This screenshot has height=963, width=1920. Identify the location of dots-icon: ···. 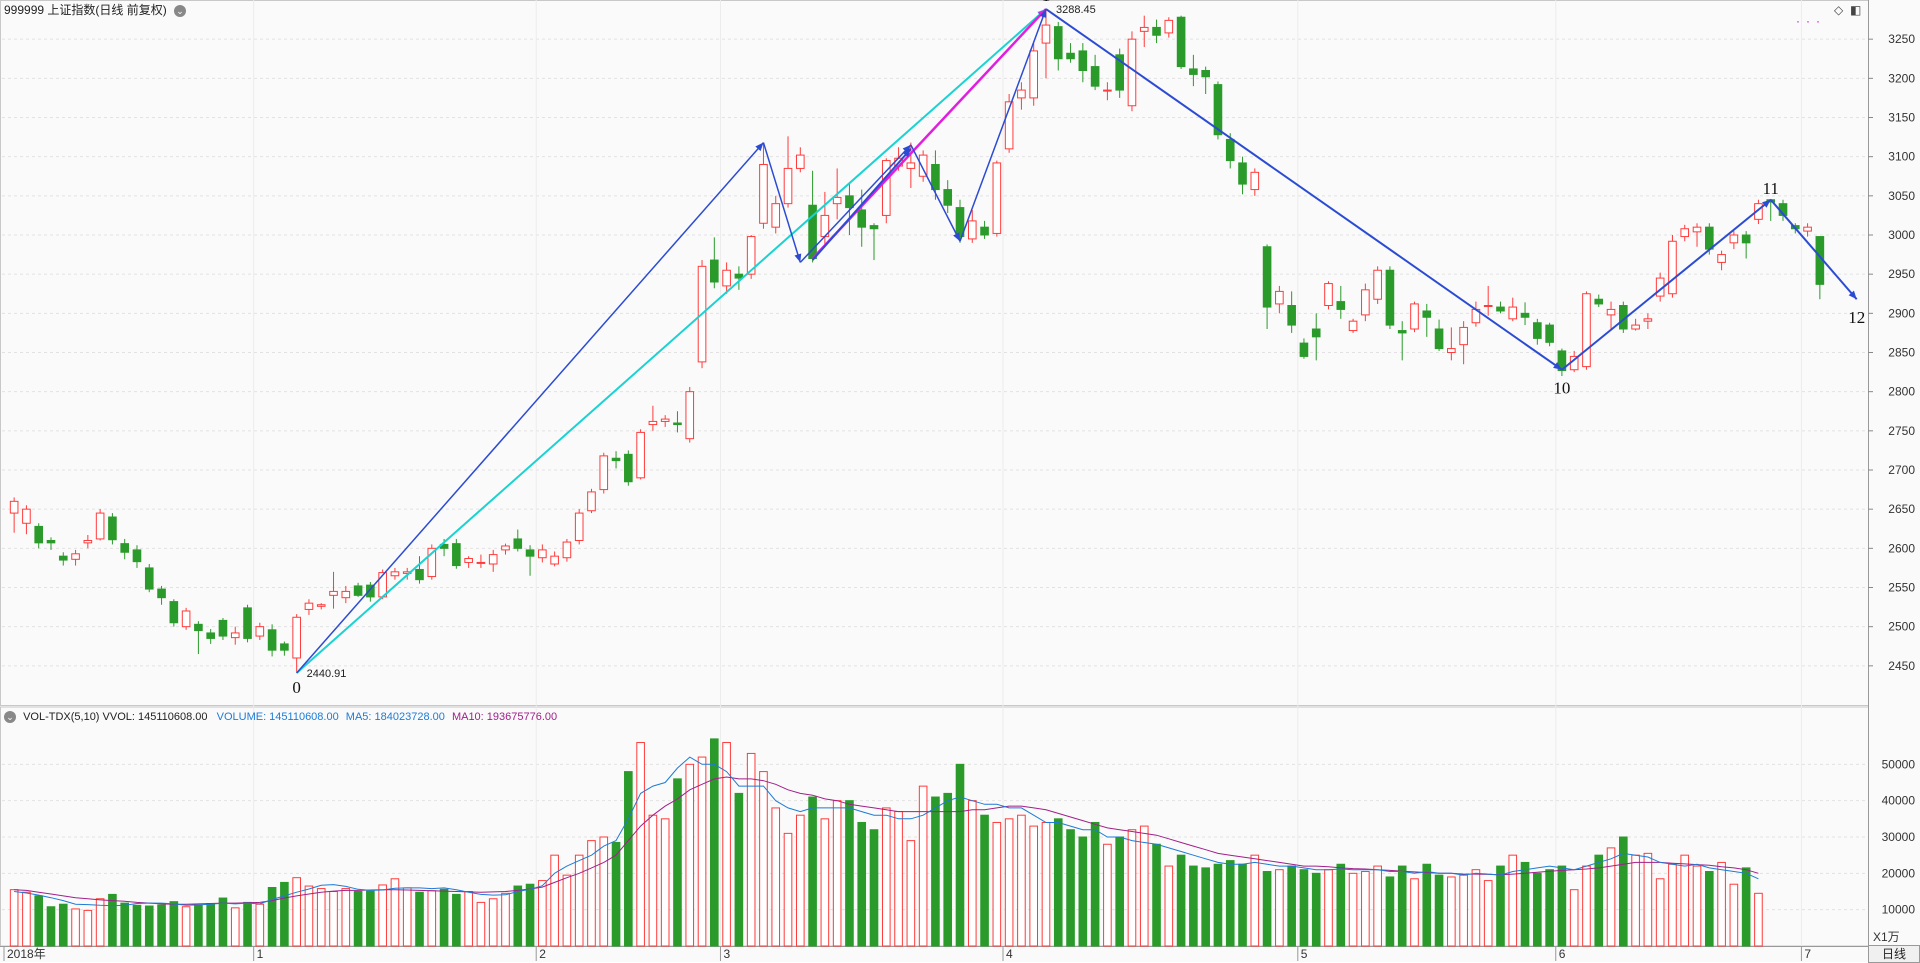
(1811, 21).